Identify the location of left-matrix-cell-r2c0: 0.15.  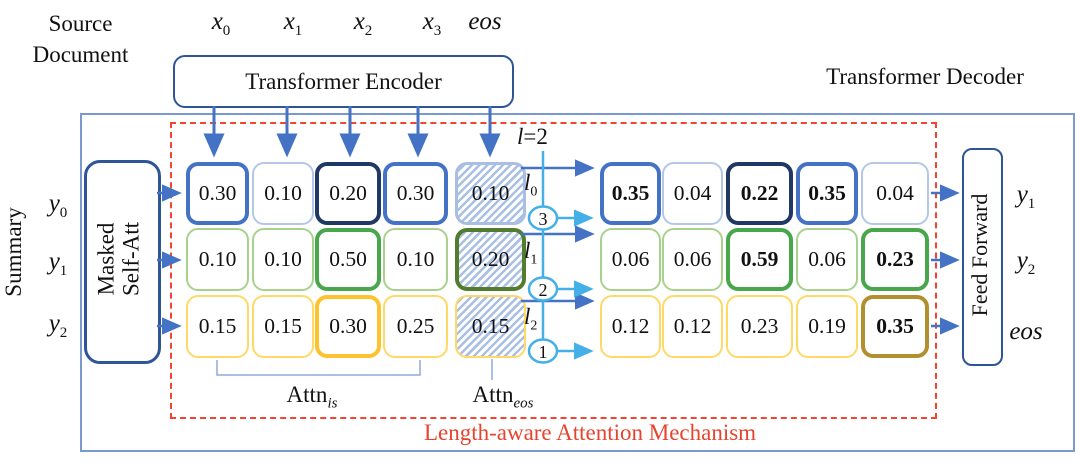
(217, 326).